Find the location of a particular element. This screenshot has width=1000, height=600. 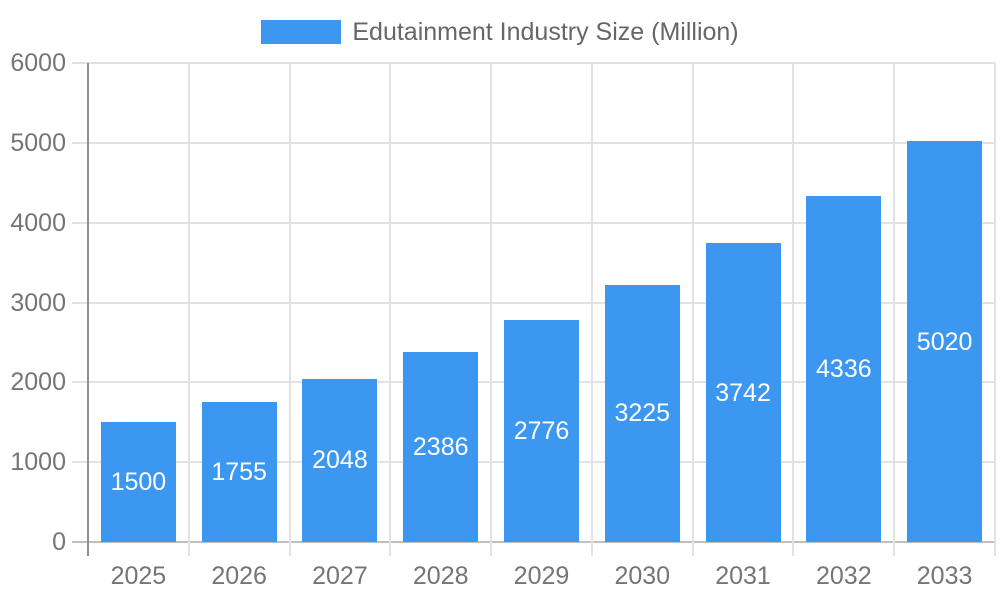

bar-value-label: 2776 is located at coordinates (541, 431).